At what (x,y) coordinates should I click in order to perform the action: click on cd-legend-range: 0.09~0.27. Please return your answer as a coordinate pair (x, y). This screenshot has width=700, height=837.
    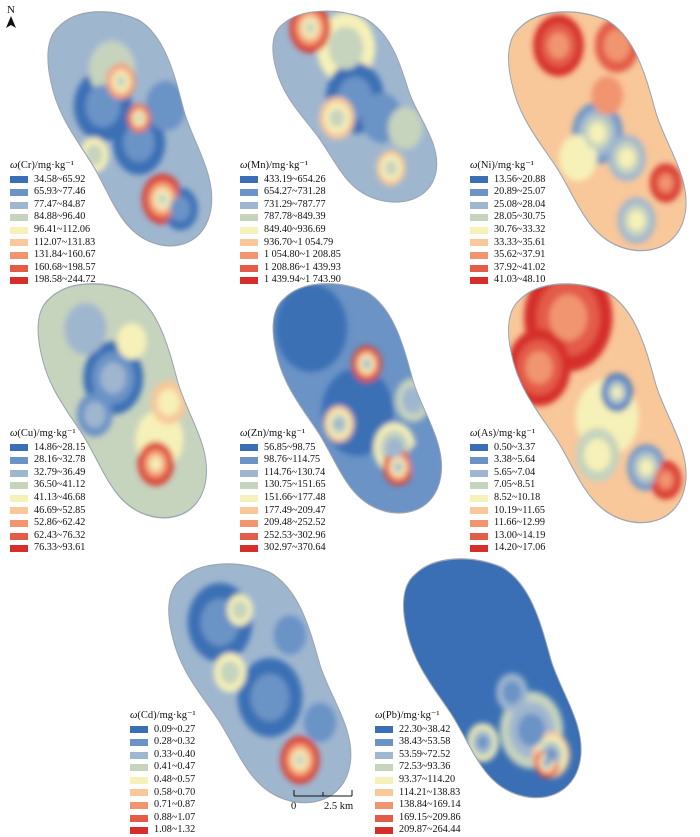
    Looking at the image, I should click on (175, 729).